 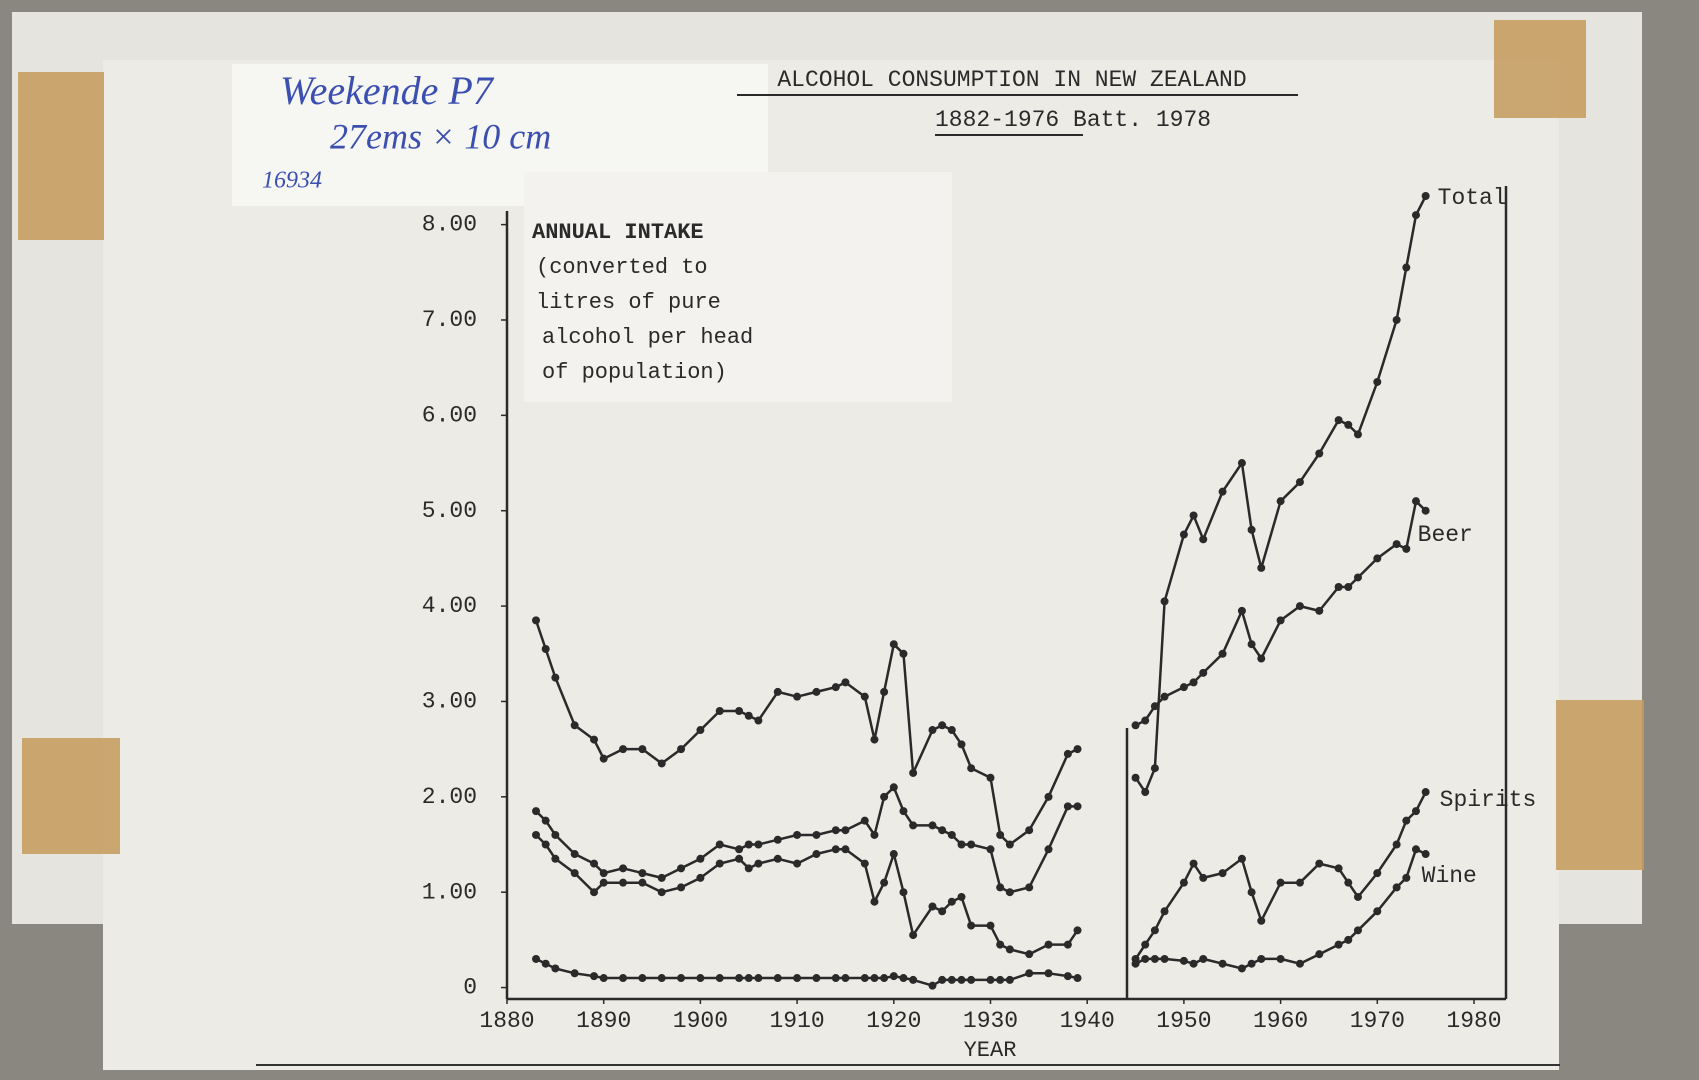 What do you see at coordinates (292, 181) in the screenshot?
I see `handwritten-note: 16934` at bounding box center [292, 181].